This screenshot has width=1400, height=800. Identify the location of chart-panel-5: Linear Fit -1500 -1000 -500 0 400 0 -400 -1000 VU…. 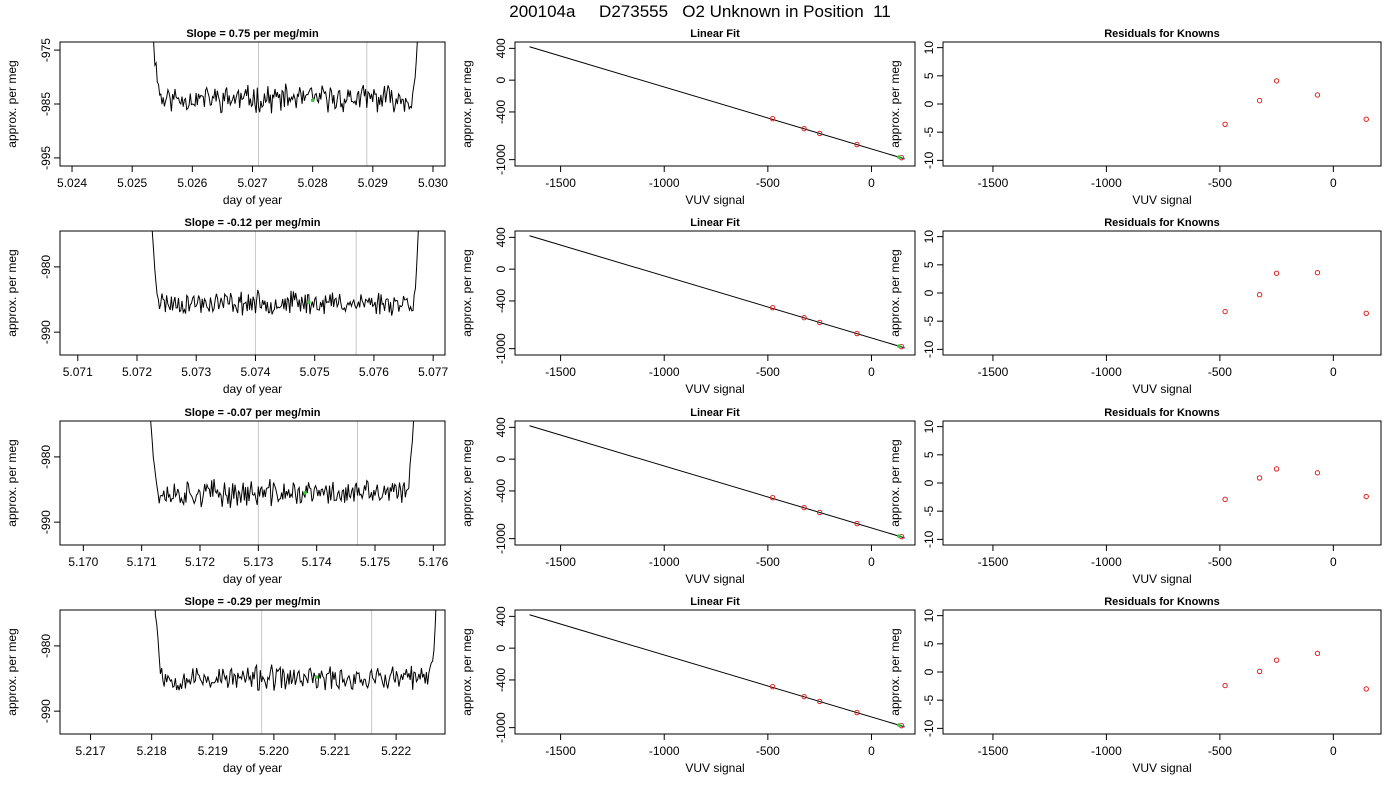
(688, 306).